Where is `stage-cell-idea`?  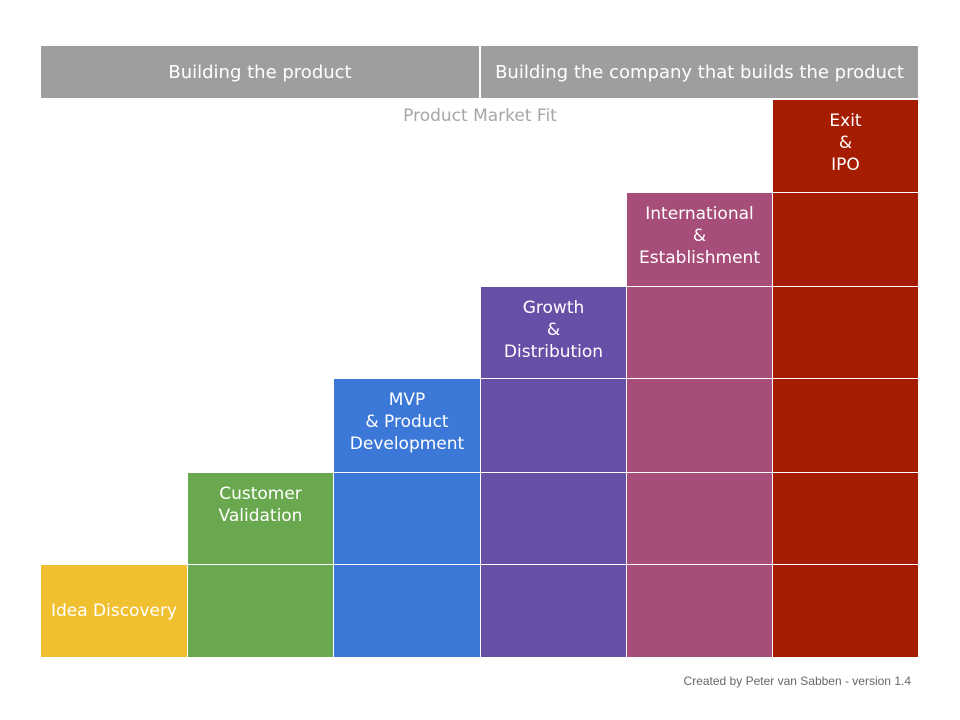 stage-cell-idea is located at coordinates (114, 611).